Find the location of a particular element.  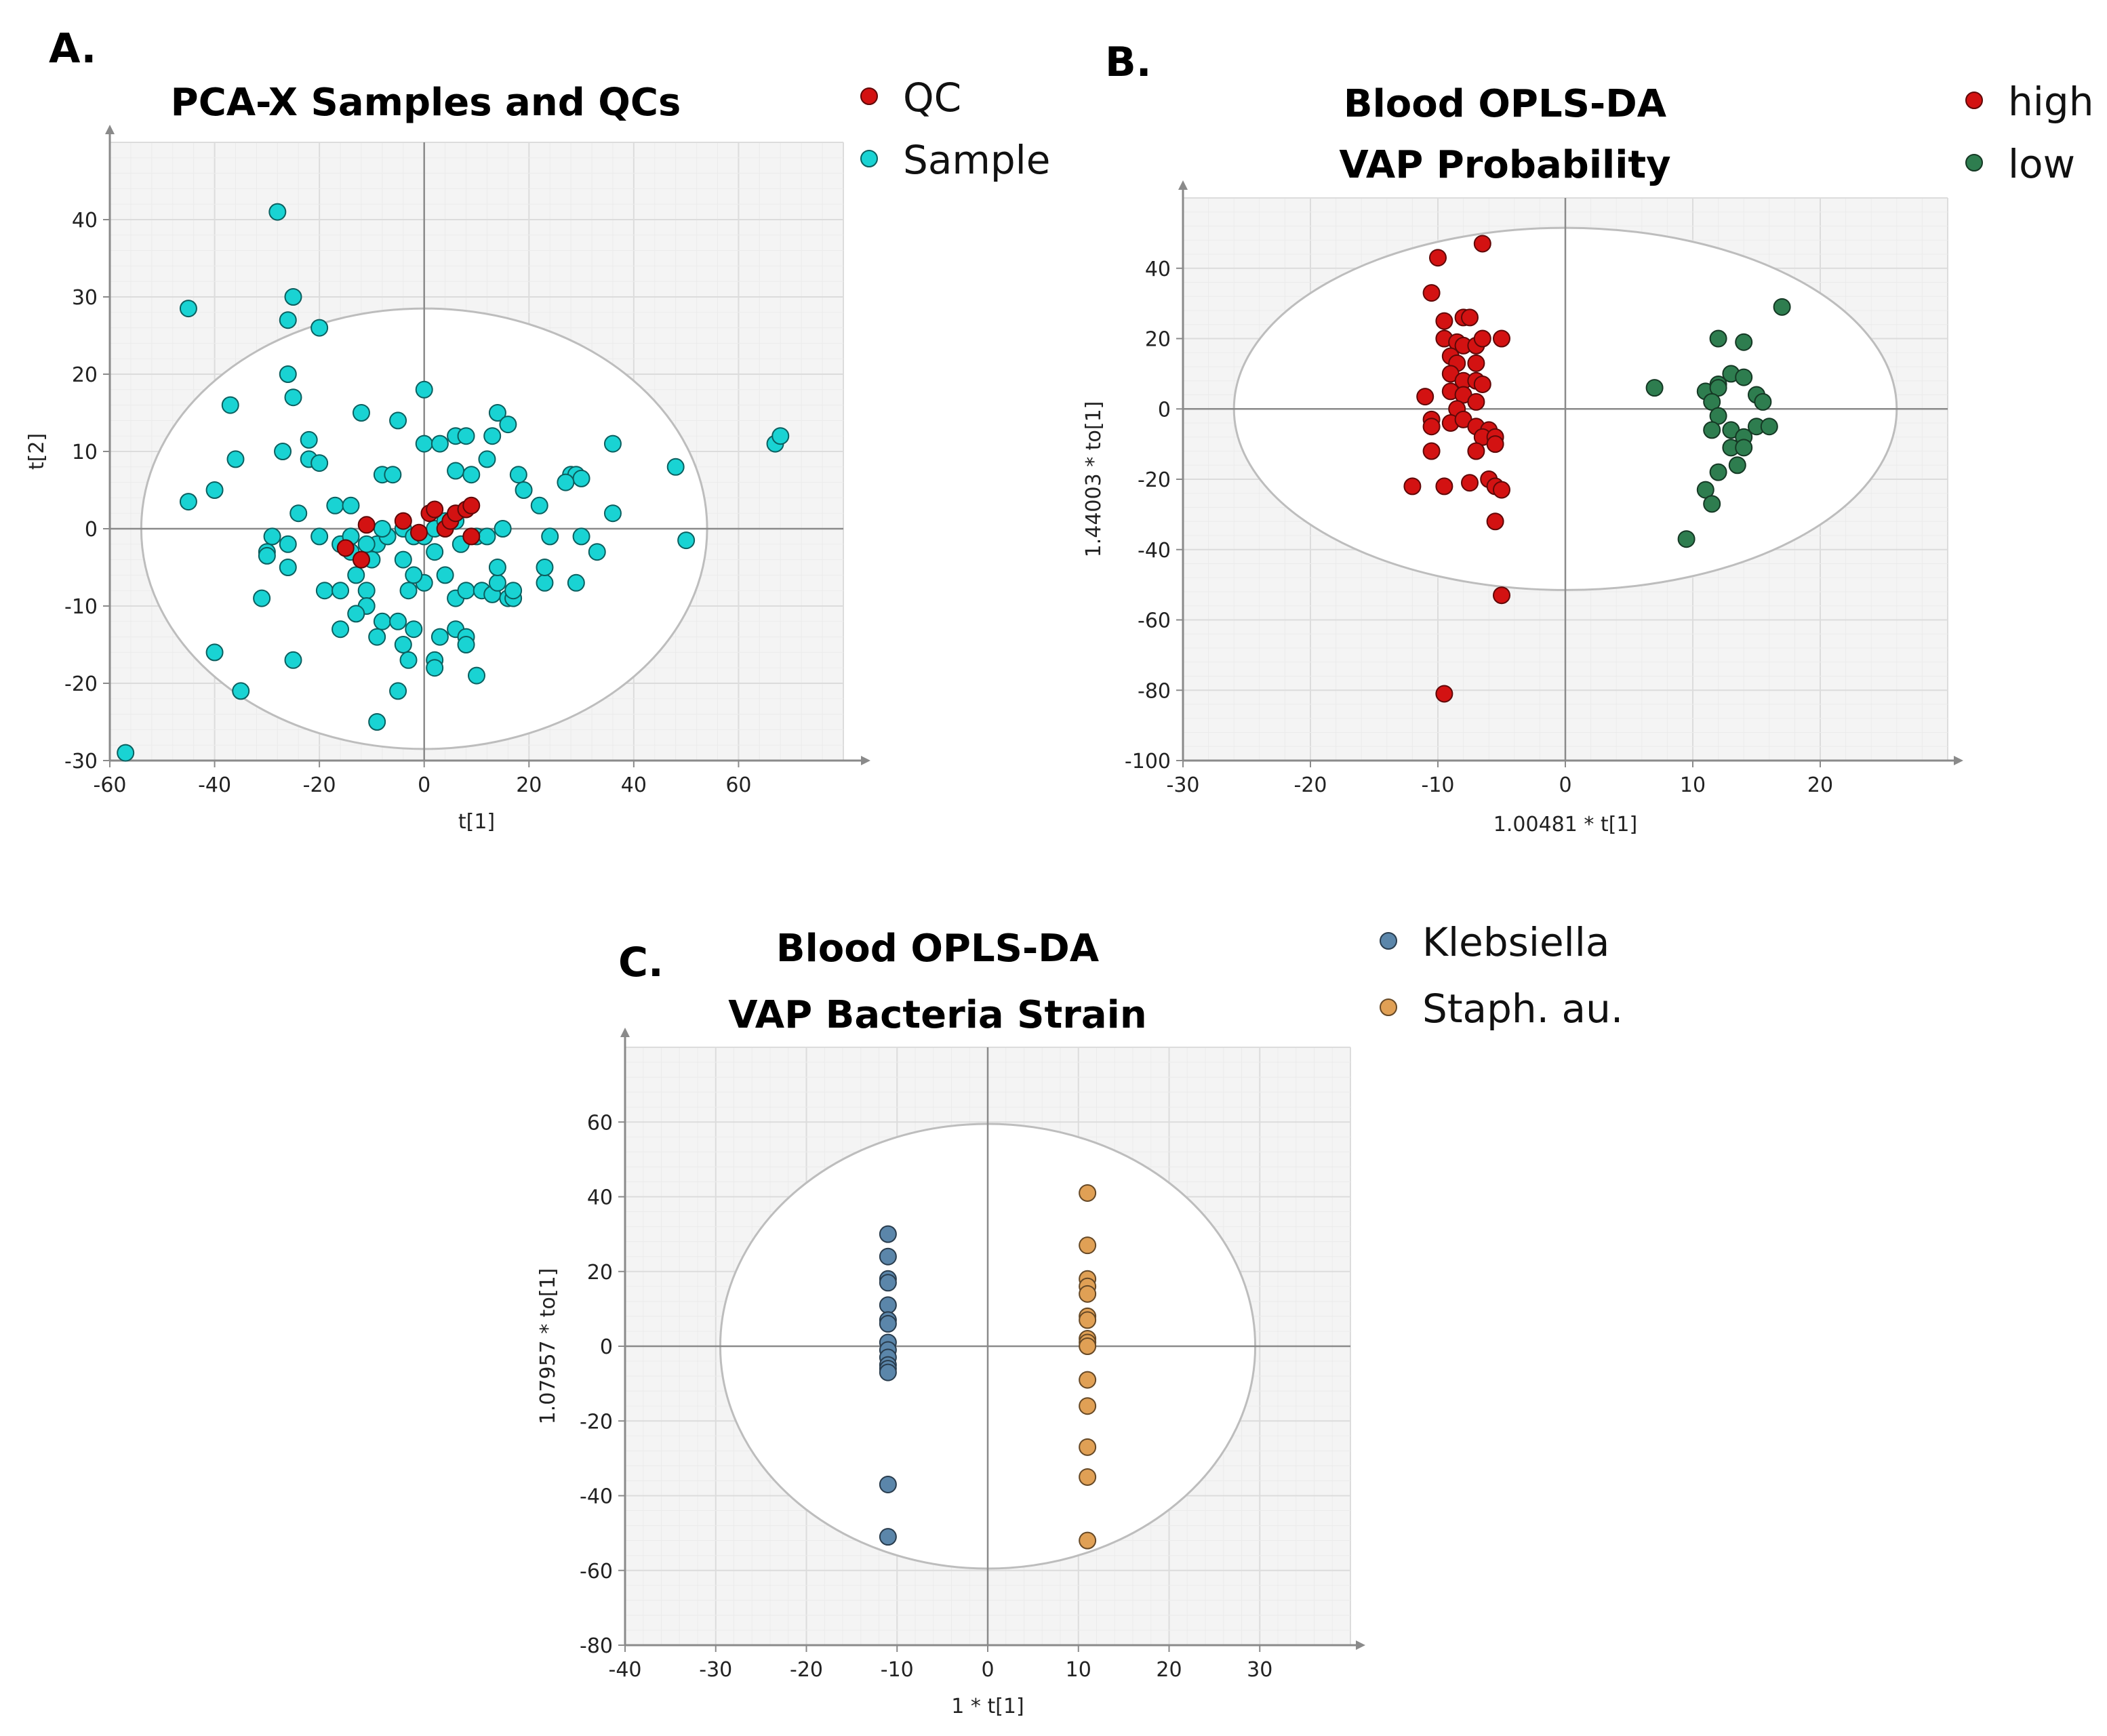

x-tick-label: 0 is located at coordinates (987, 1670).